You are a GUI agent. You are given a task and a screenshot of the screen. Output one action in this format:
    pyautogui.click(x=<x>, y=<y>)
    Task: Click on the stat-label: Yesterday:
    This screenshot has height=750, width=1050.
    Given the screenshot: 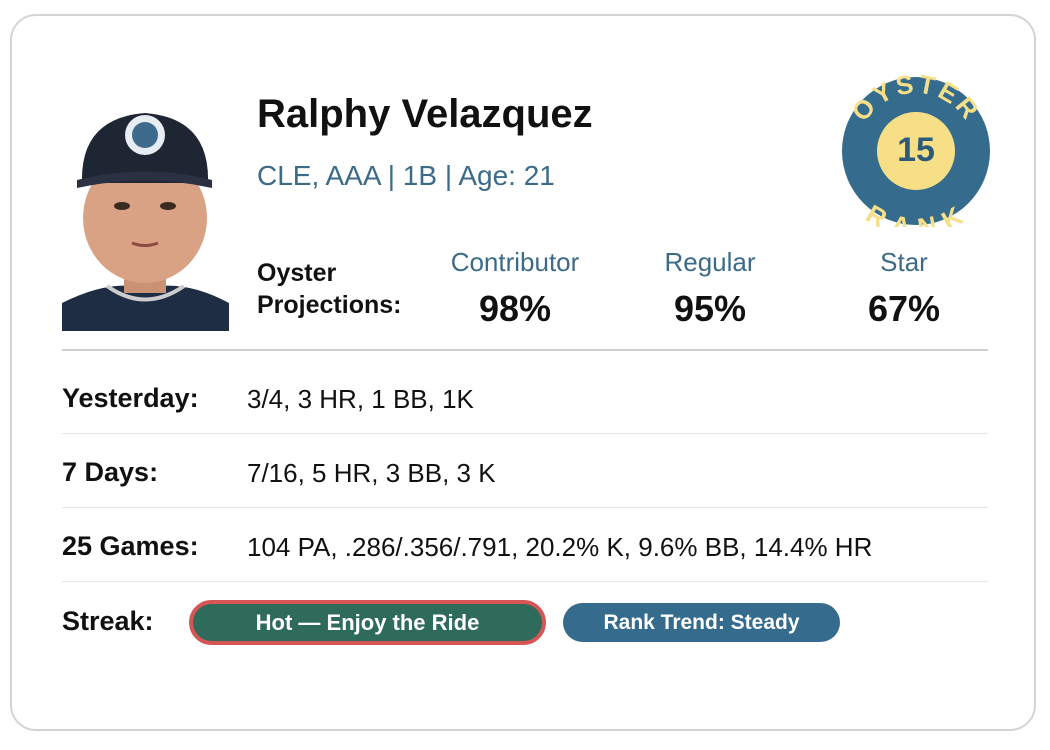 What is the action you would take?
    pyautogui.click(x=130, y=398)
    